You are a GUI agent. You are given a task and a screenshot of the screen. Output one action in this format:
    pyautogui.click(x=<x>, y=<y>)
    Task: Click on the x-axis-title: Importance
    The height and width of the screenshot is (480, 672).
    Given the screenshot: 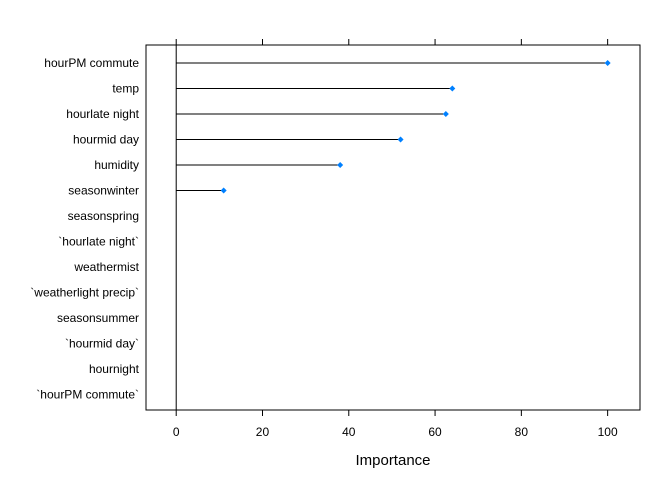 What is the action you would take?
    pyautogui.click(x=392, y=460)
    